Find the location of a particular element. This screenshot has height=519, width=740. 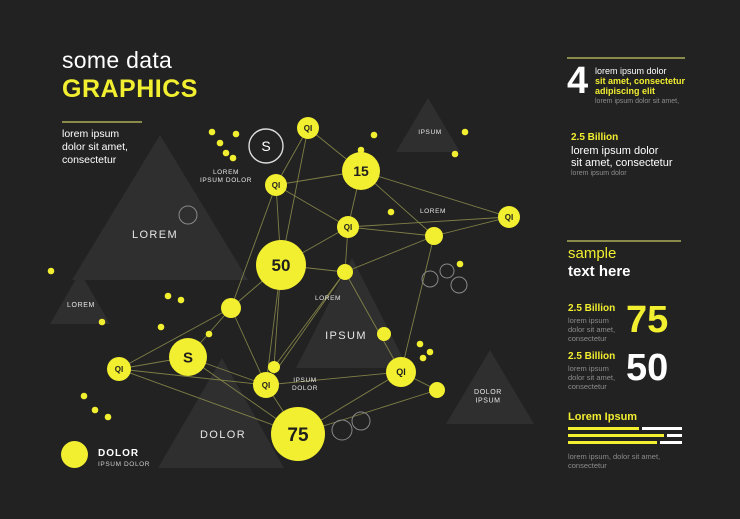

heading-line-1: some data is located at coordinates (117, 60).